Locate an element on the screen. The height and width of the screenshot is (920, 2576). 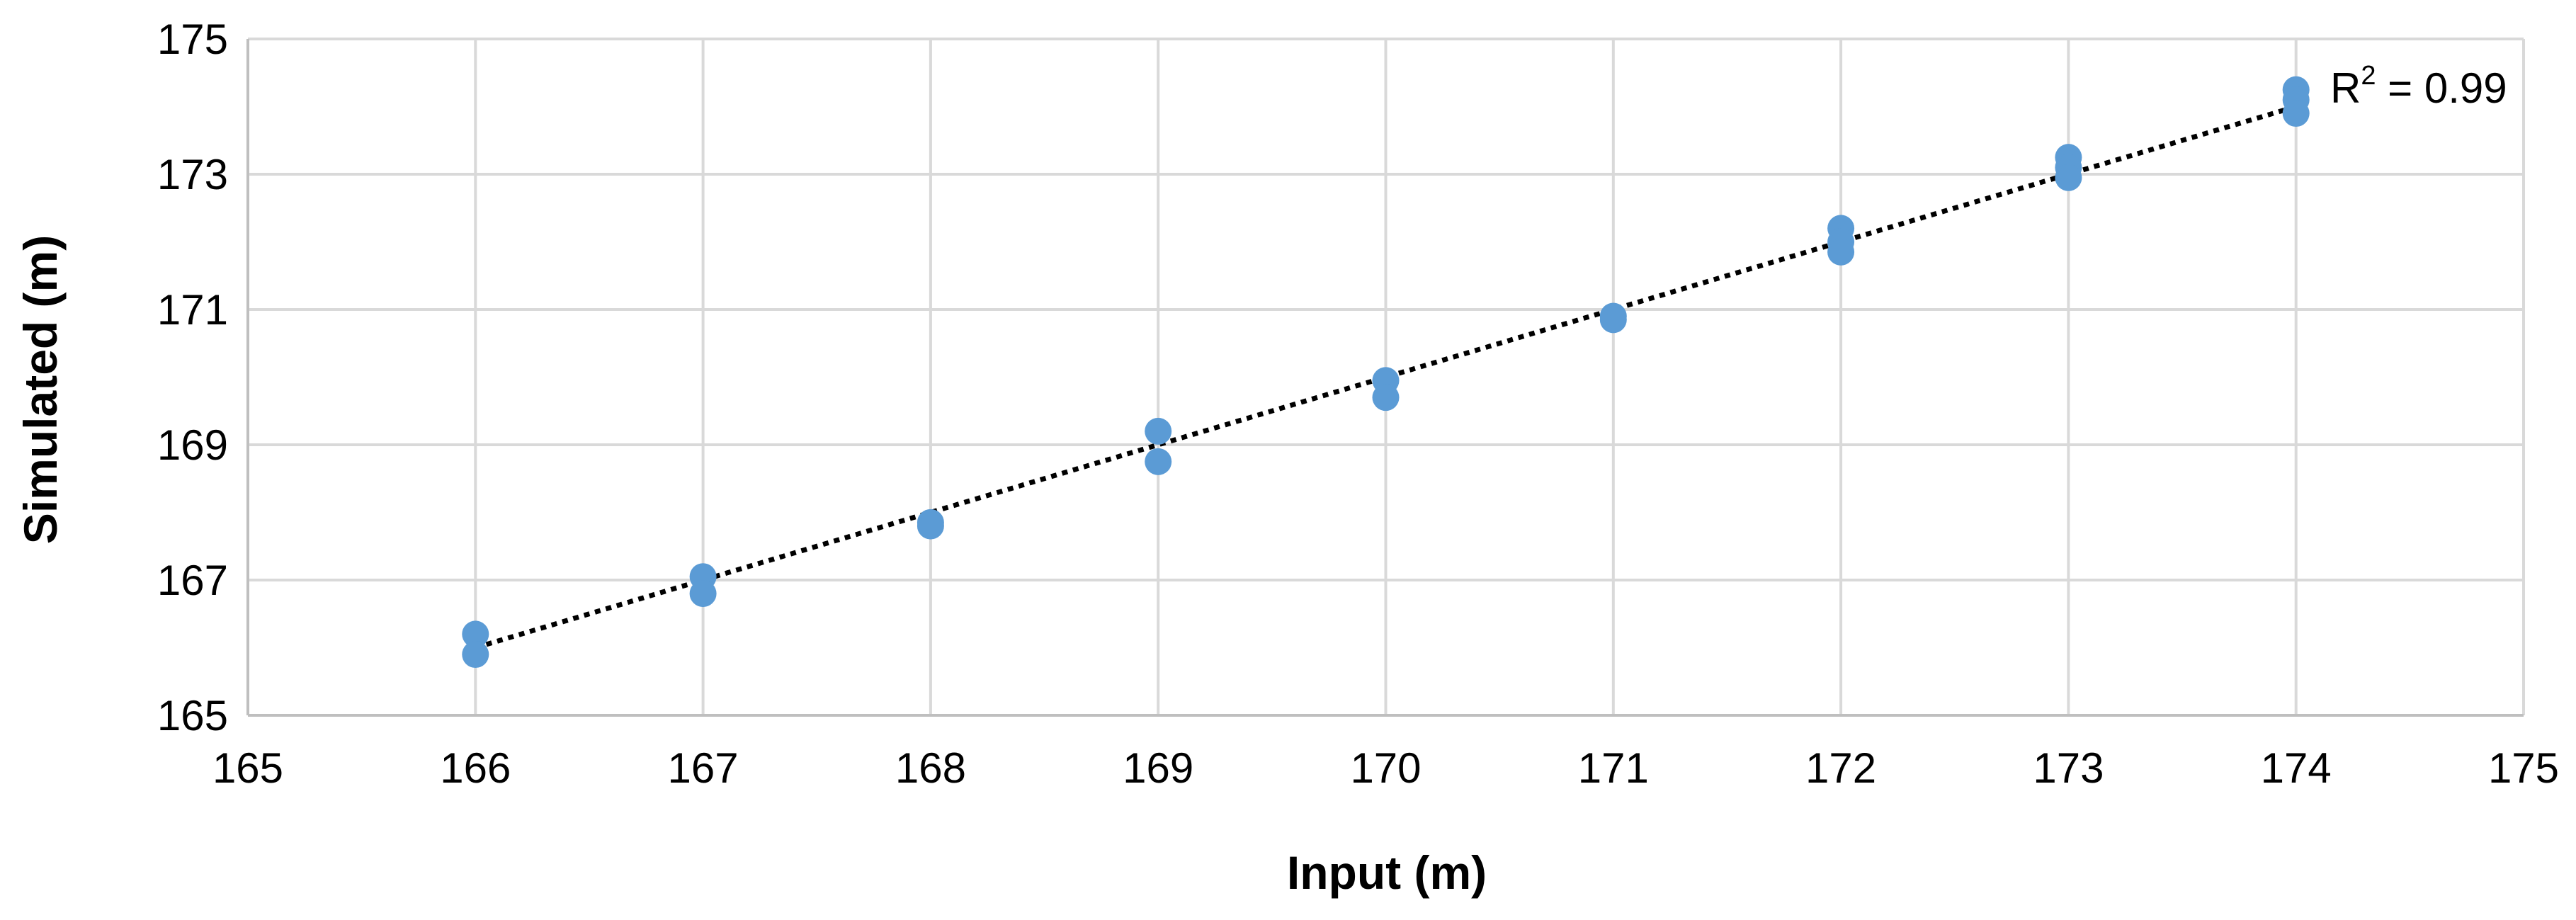
y-tick-label: 165 is located at coordinates (192, 715).